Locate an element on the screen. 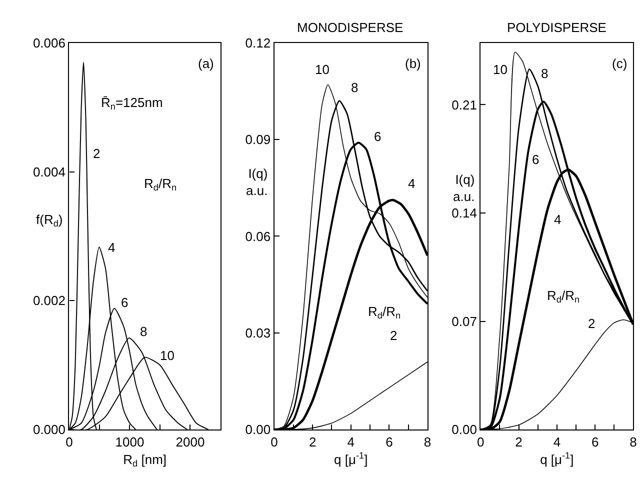 The image size is (641, 493). y-tick-label: 0.000 is located at coordinates (49, 430).